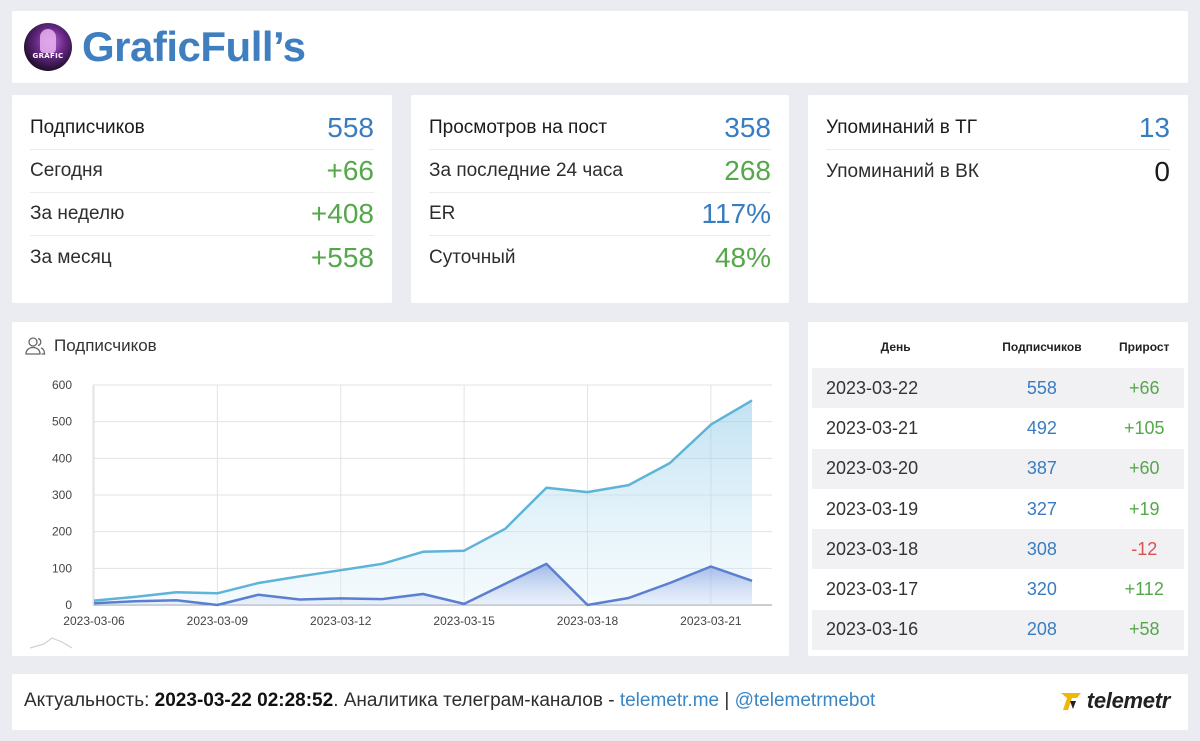 Image resolution: width=1200 pixels, height=741 pixels. What do you see at coordinates (1144, 630) in the screenshot?
I see `table-cell-growth: +58` at bounding box center [1144, 630].